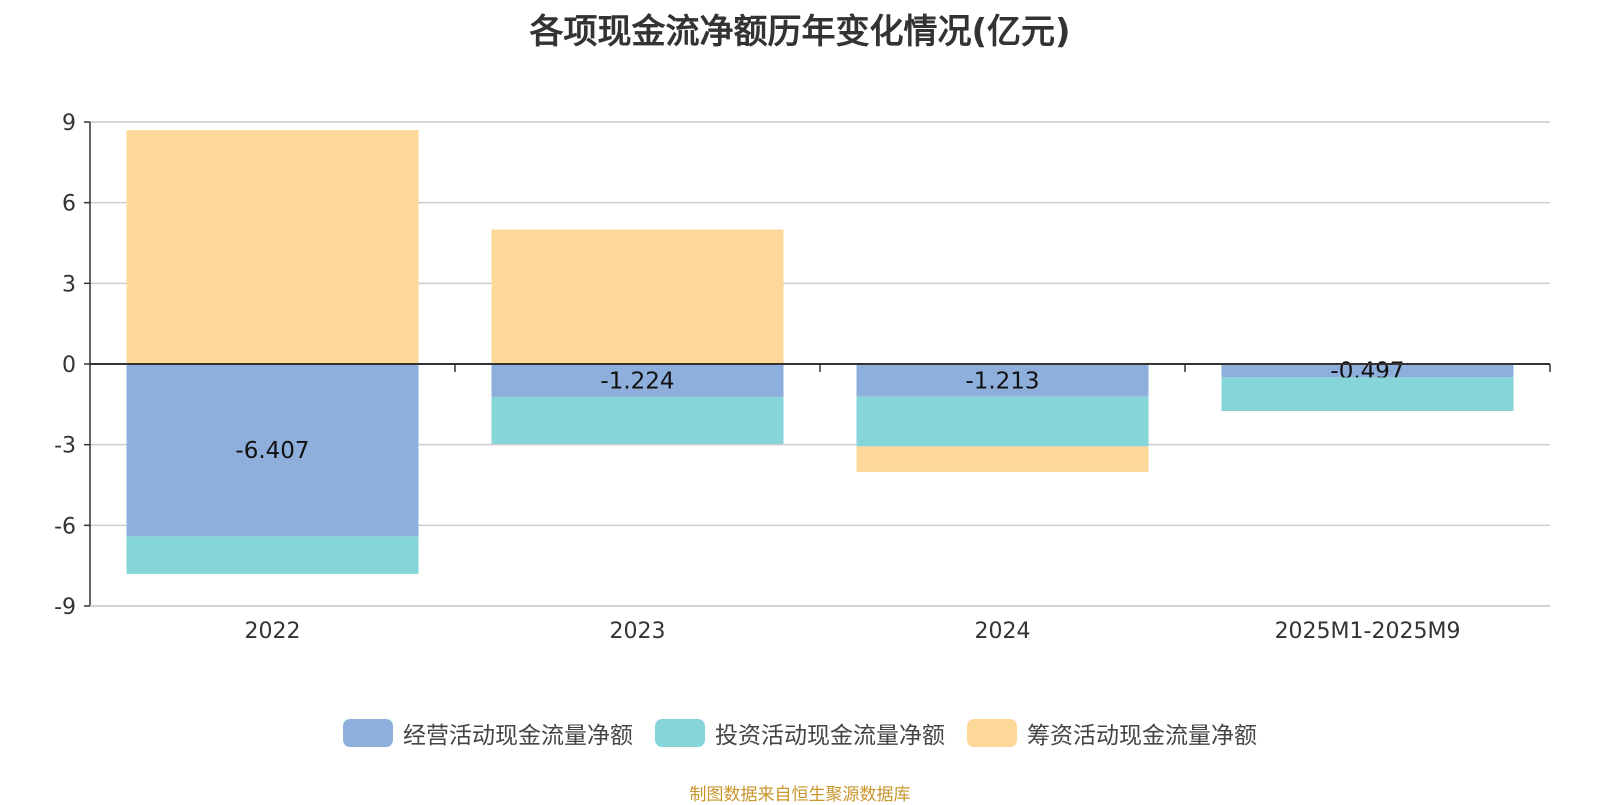 The width and height of the screenshot is (1600, 805). I want to click on y-tick-label: -3, so click(65, 446).